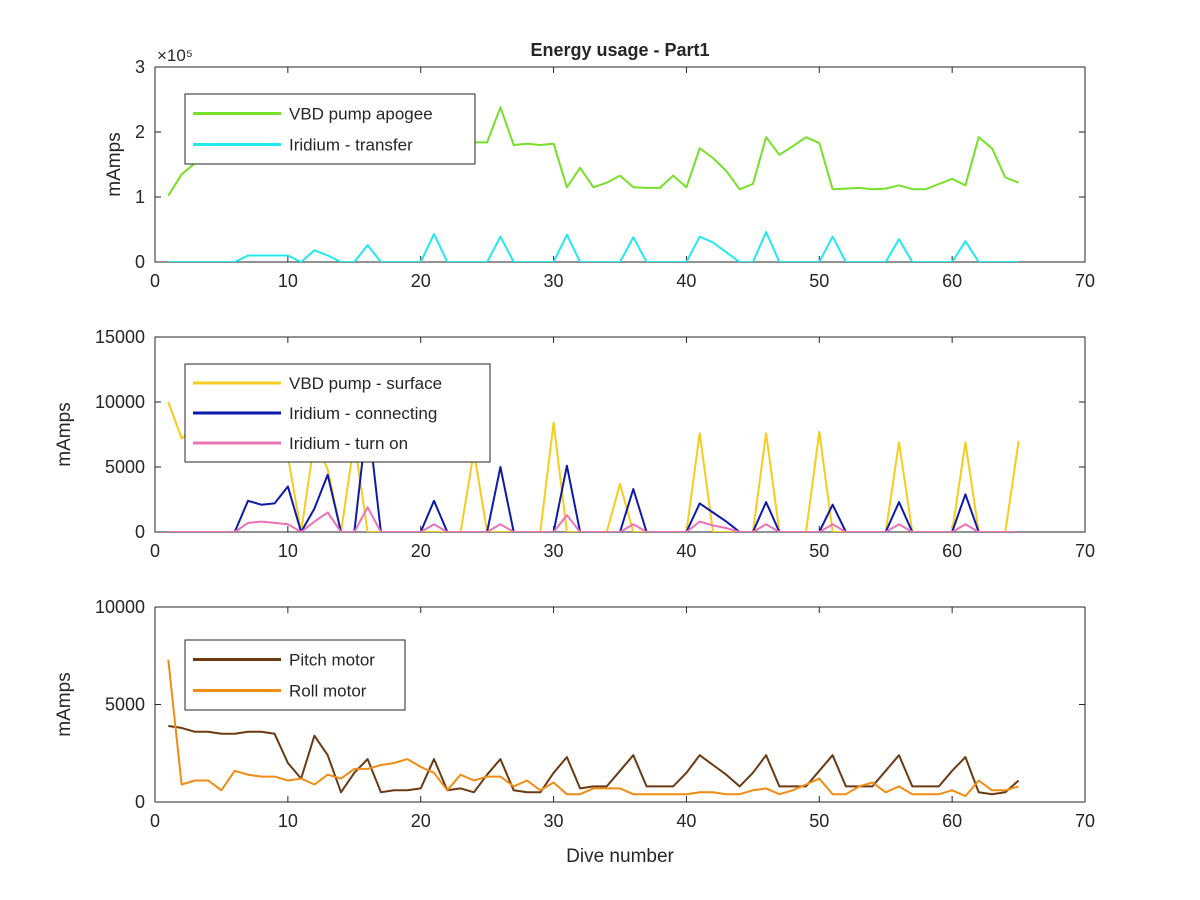 The width and height of the screenshot is (1200, 900). Describe the element at coordinates (620, 856) in the screenshot. I see `x-axis-label: Dive number` at that location.